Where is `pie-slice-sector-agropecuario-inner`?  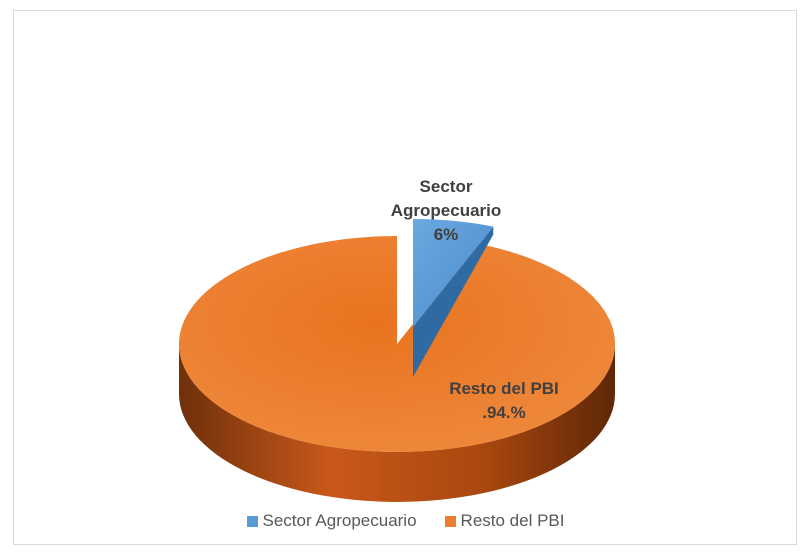
pie-slice-sector-agropecuario-inner is located at coordinates (453, 301).